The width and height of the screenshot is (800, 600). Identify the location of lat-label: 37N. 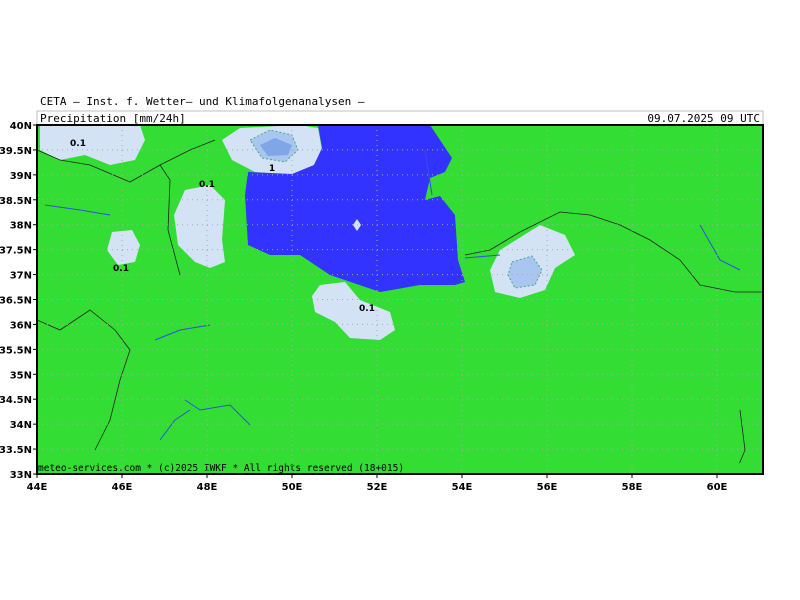
(21, 276).